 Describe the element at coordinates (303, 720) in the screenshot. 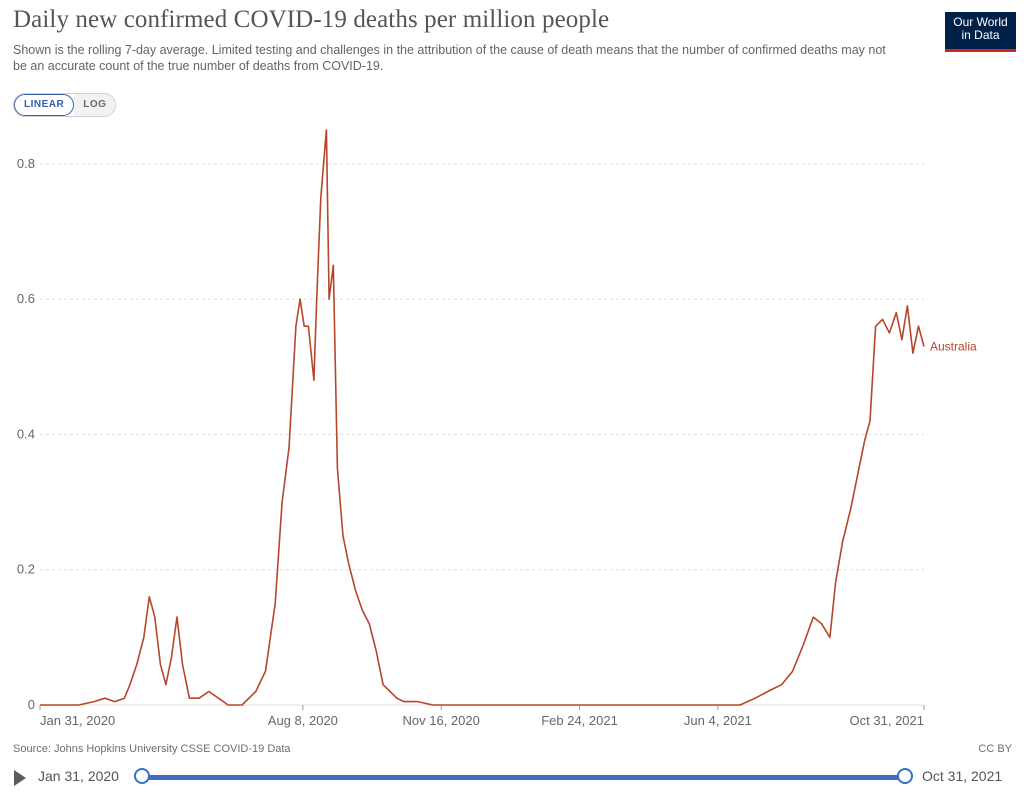

I see `x-tick-label: Aug 8, 2020` at that location.